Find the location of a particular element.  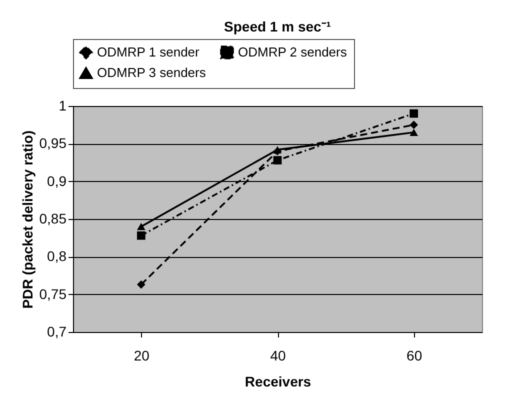

y-tick-label: 0,8 is located at coordinates (57, 256).